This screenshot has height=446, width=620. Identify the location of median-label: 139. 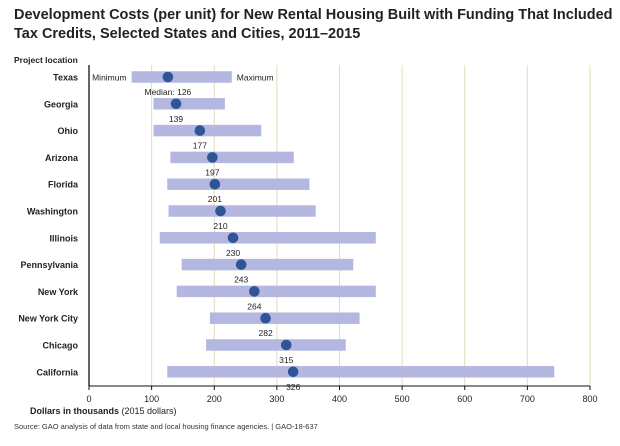
(176, 119).